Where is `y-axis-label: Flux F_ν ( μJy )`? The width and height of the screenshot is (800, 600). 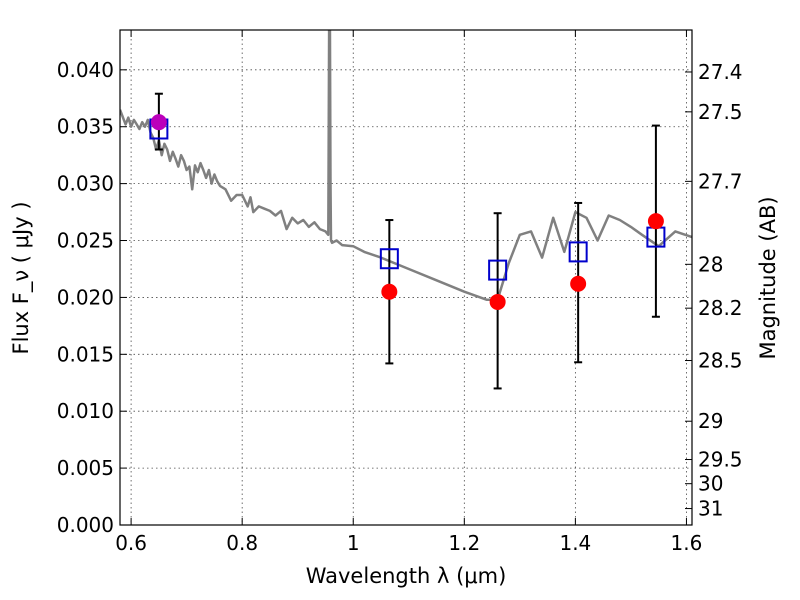
y-axis-label: Flux F_ν ( μJy ) is located at coordinates (21, 277).